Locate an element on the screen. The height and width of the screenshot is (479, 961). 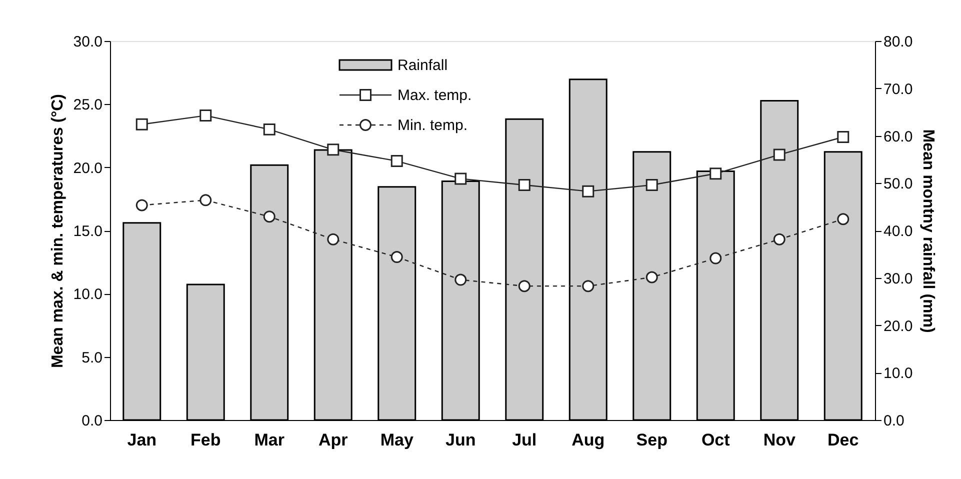
x-tick-label: Jan is located at coordinates (142, 440).